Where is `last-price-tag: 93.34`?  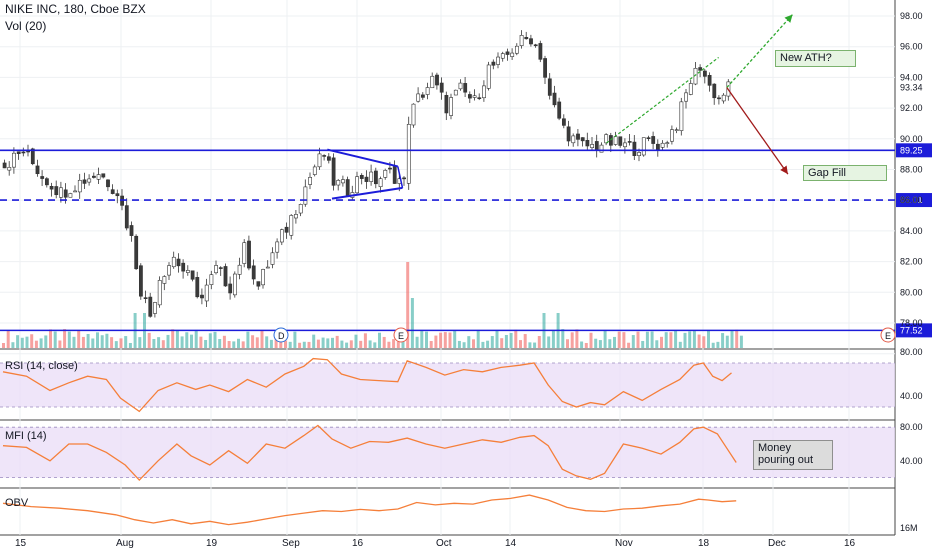
last-price-tag: 93.34 is located at coordinates (911, 88).